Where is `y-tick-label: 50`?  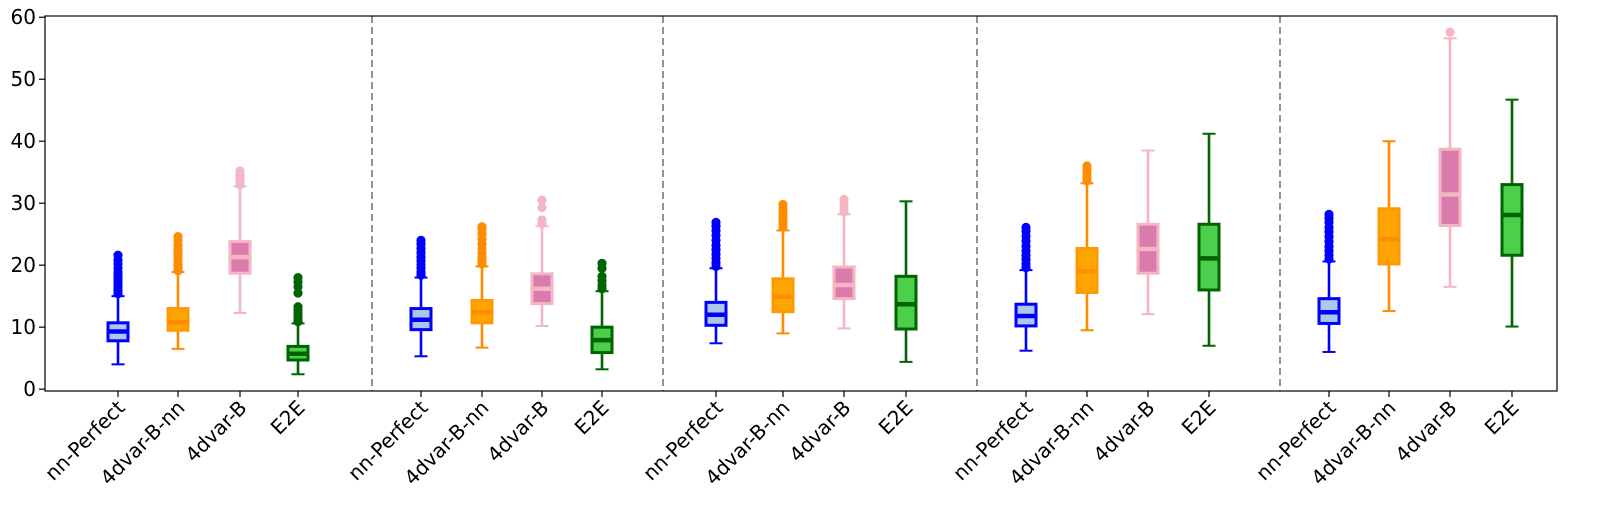 y-tick-label: 50 is located at coordinates (23, 79).